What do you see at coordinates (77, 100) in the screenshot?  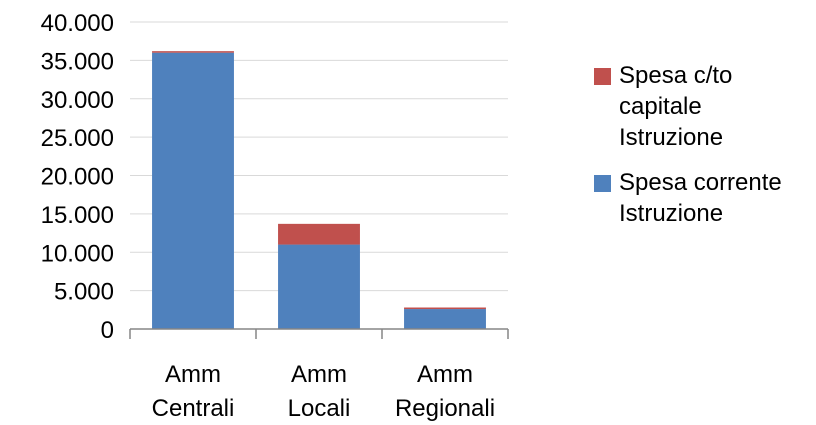 I see `y-tick-label: 30.000` at bounding box center [77, 100].